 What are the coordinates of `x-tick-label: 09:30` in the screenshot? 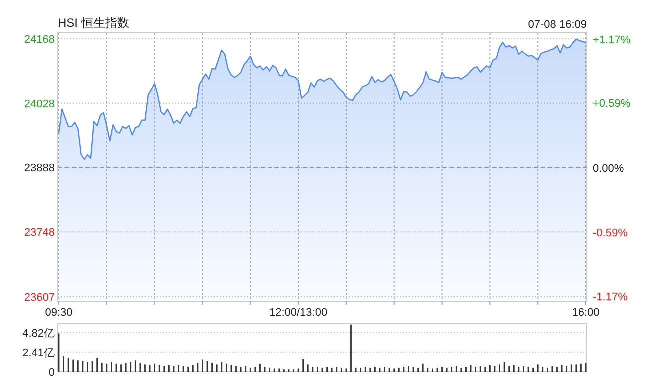 It's located at (59, 313).